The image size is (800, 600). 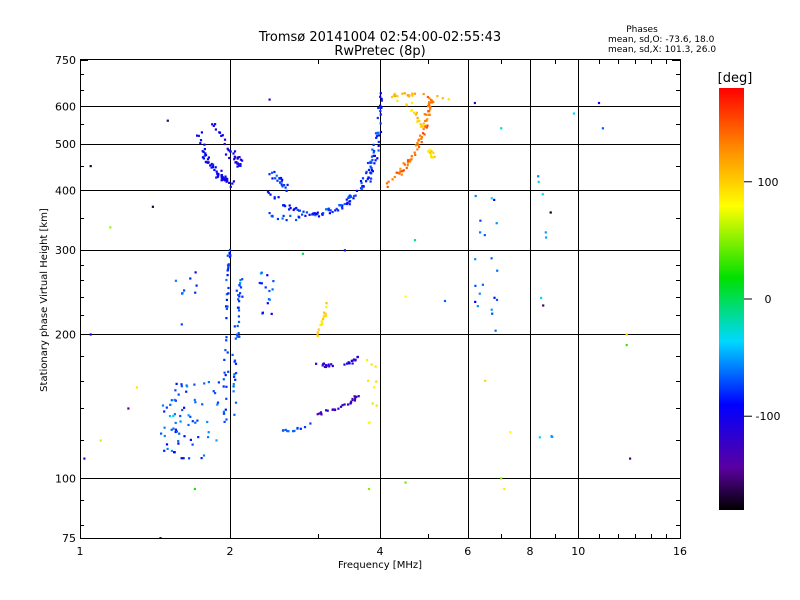 What do you see at coordinates (65, 299) in the screenshot?
I see `y-tick-labels: 75 100 200 300 400 500 600 750` at bounding box center [65, 299].